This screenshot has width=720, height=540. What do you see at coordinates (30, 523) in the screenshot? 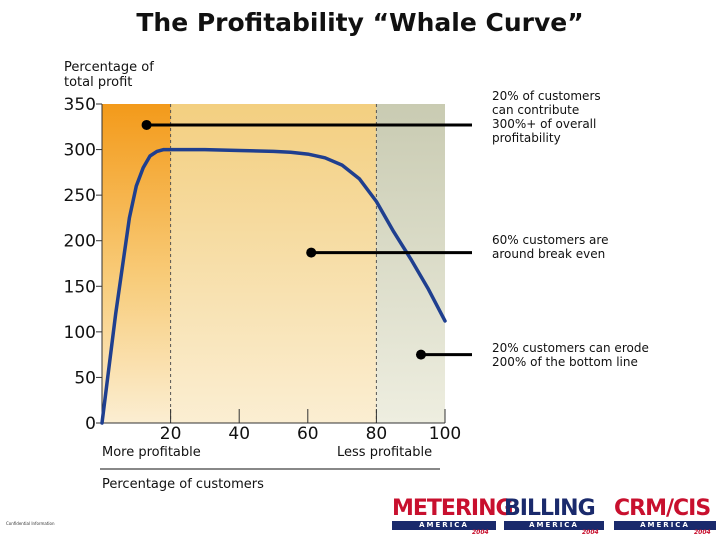
I see `footer-confidential: Confidential Information` at bounding box center [30, 523].